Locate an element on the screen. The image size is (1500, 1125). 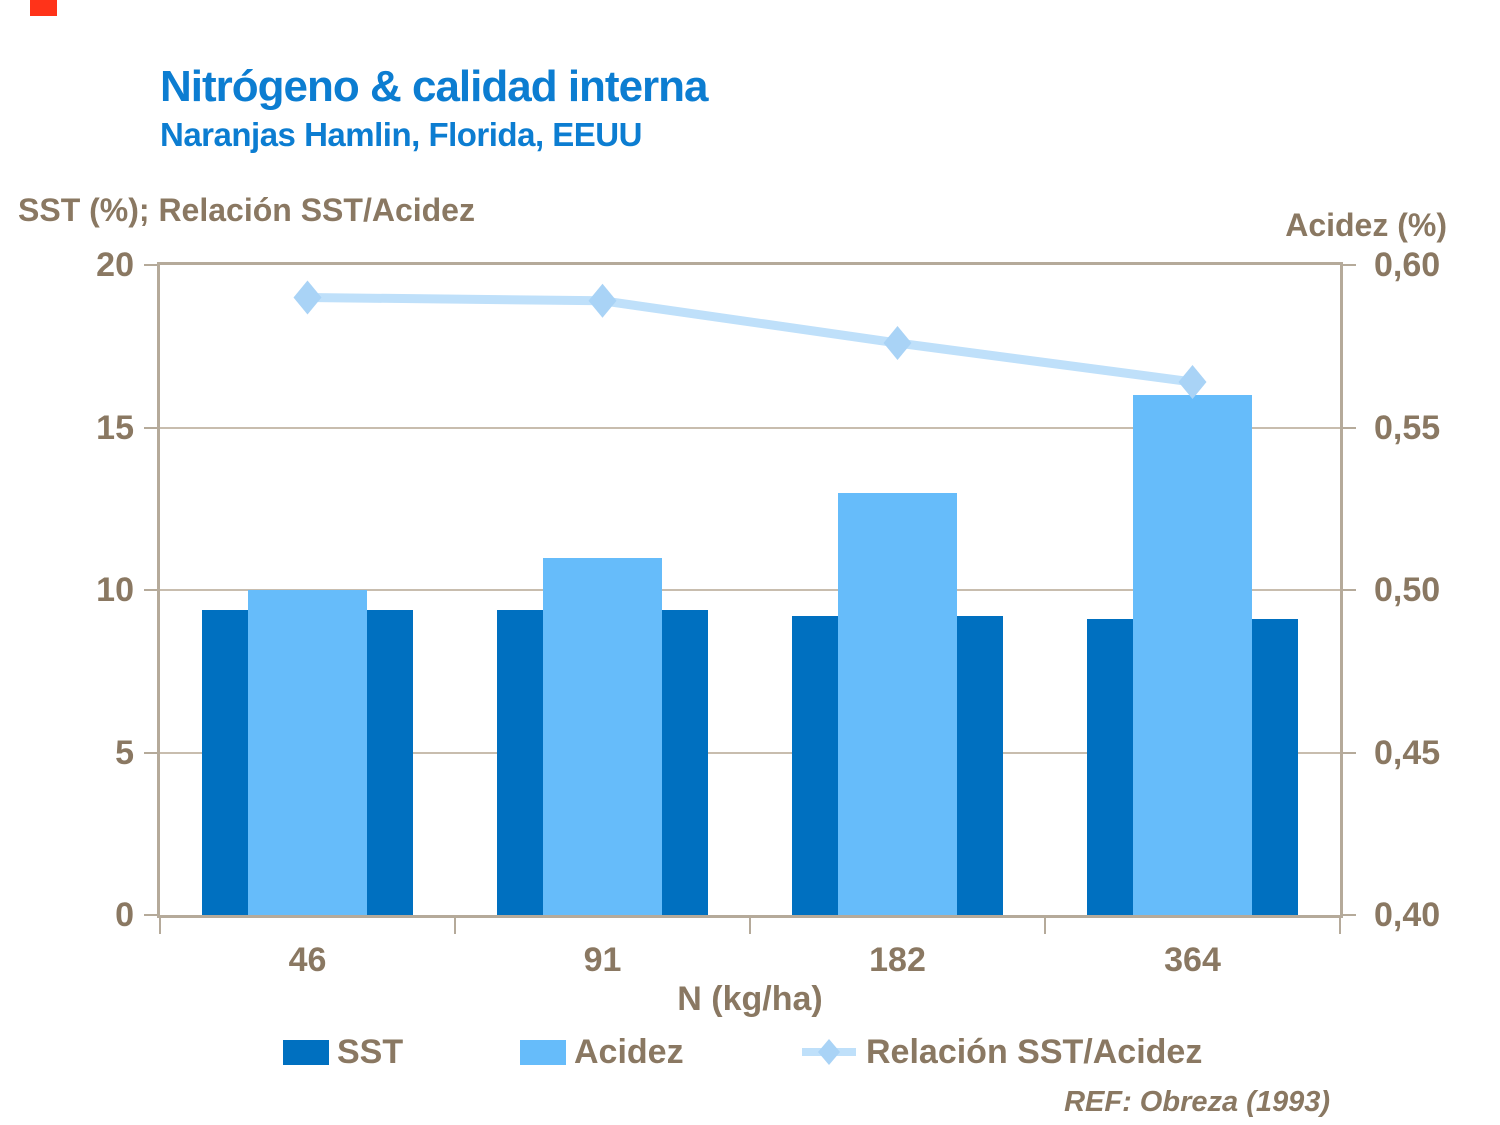
left-tick-label: 15 is located at coordinates (115, 427).